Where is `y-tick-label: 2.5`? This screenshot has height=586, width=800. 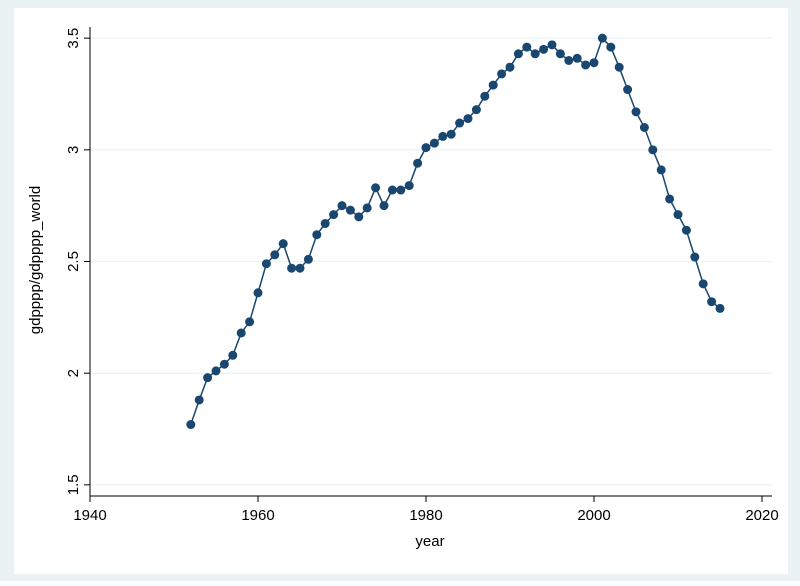 y-tick-label: 2.5 is located at coordinates (73, 261).